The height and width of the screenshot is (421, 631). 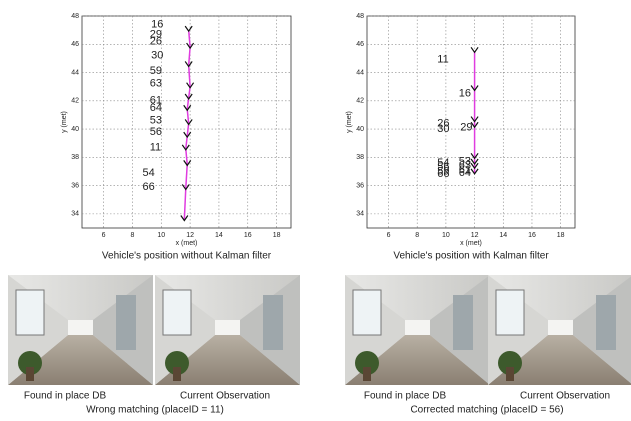 I want to click on panel-caption: Wrong matching (placeID = 11), so click(x=155, y=410).